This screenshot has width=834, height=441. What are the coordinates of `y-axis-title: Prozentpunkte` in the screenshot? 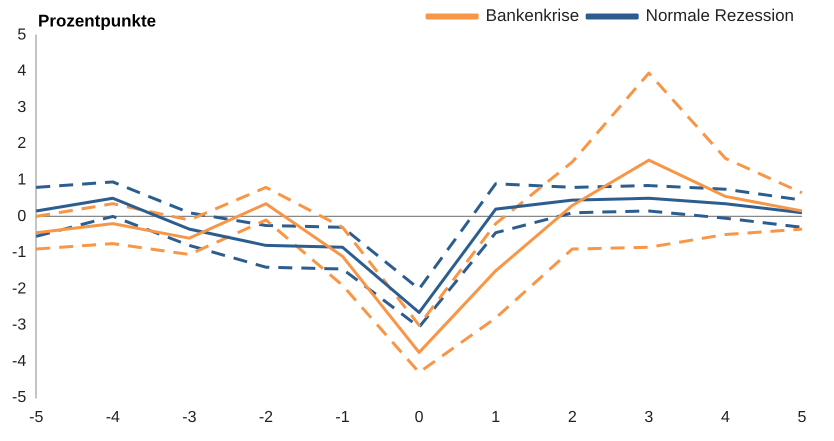 It's located at (97, 21).